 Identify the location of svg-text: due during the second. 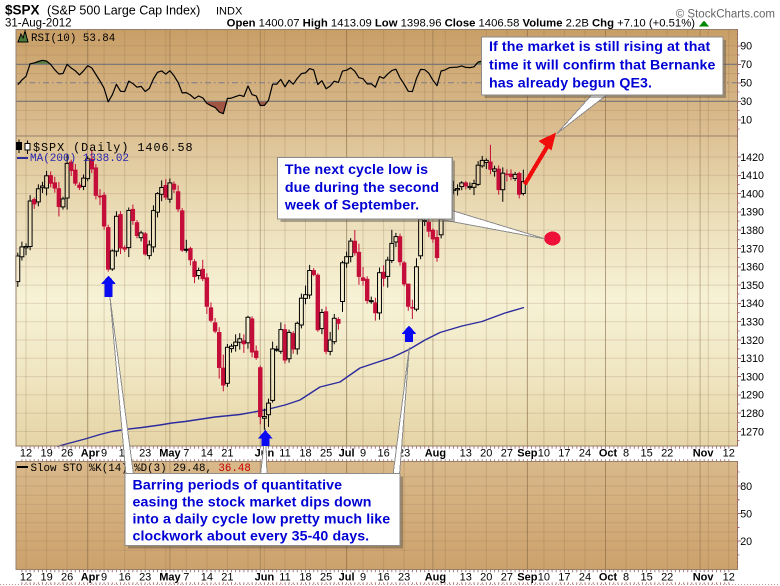
(362, 188).